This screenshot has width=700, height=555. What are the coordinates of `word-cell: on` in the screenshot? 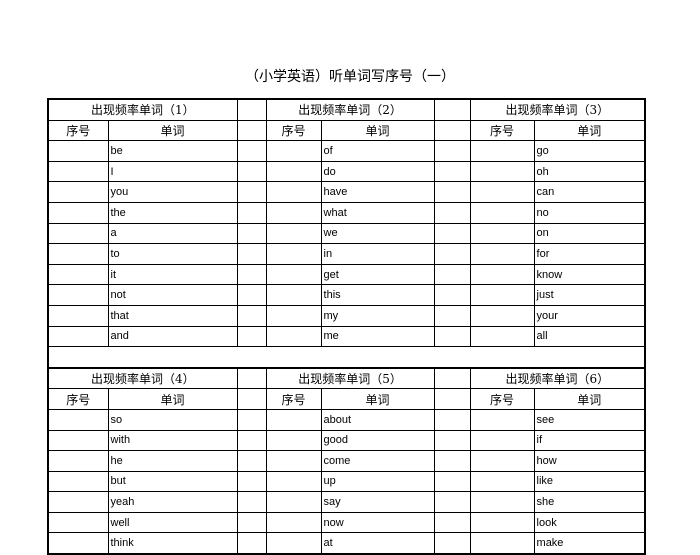 It's located at (589, 233).